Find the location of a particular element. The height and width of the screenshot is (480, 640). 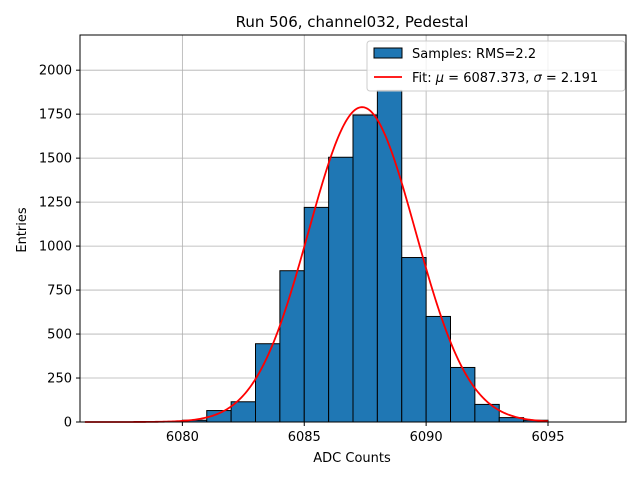

y-tick-label: 1250 is located at coordinates (55, 203).